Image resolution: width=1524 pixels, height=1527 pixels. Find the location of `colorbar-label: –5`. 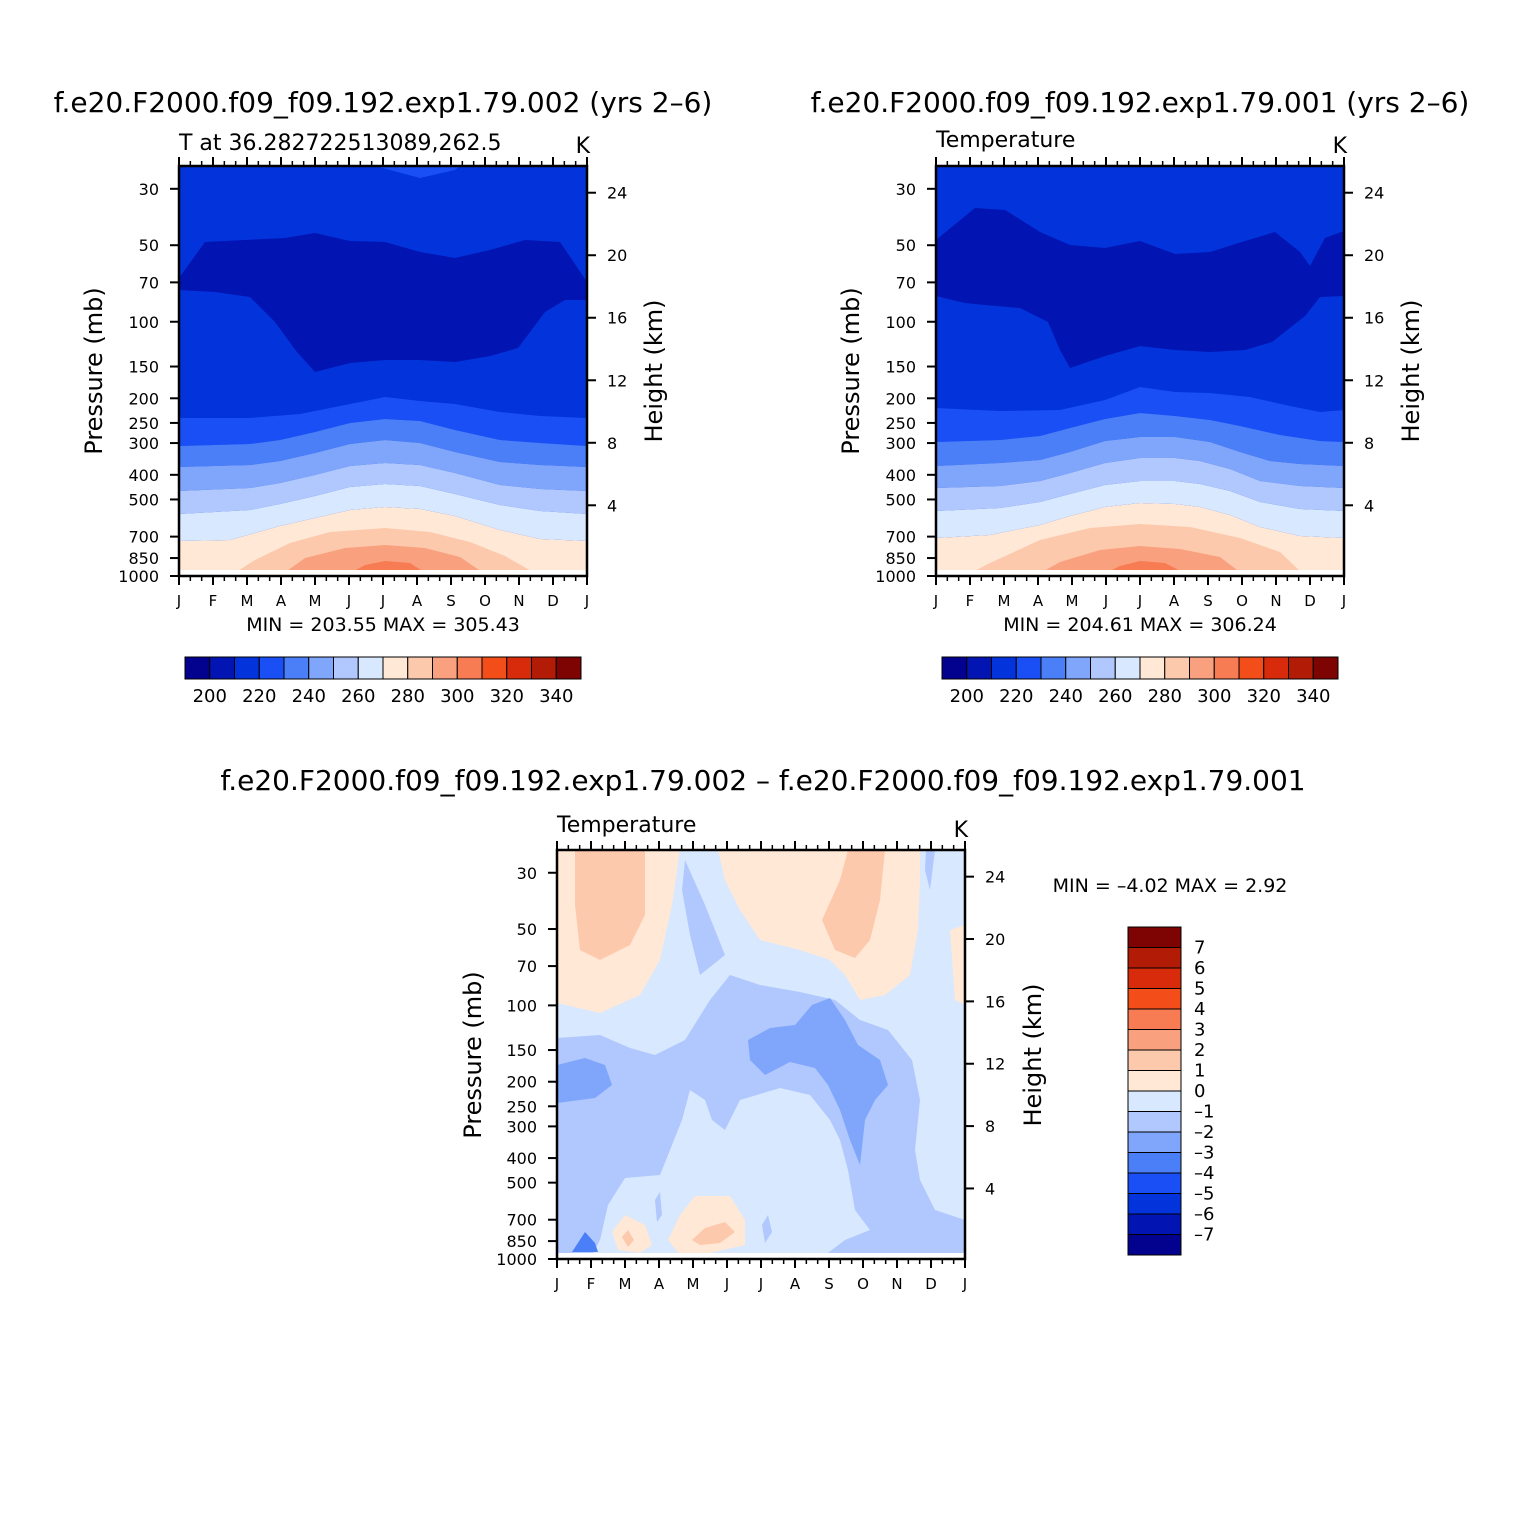

colorbar-label: –5 is located at coordinates (1204, 1194).